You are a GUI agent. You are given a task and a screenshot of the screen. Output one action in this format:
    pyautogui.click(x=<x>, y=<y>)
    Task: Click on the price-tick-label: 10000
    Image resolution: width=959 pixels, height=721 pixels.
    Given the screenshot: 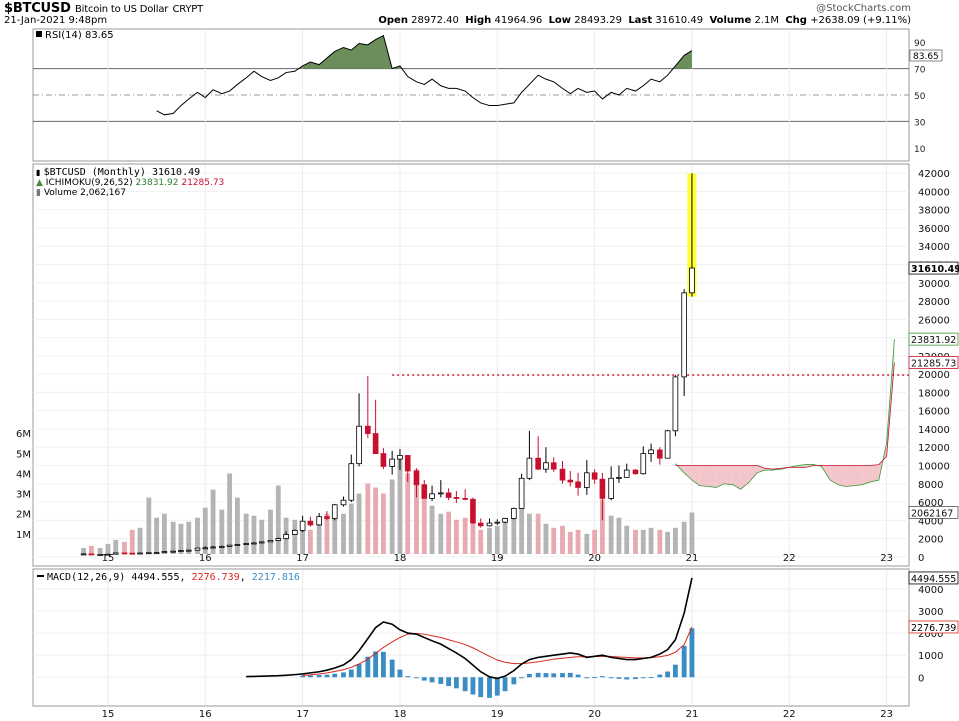 What is the action you would take?
    pyautogui.click(x=934, y=467)
    